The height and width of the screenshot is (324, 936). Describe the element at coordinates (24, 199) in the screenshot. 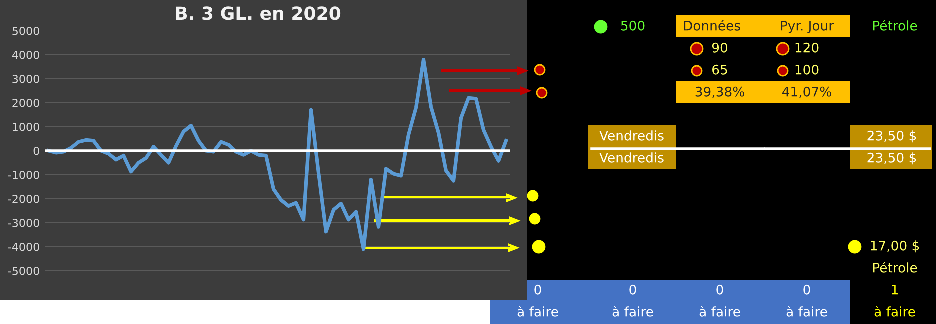

I see `y-tick-label: -2000` at that location.